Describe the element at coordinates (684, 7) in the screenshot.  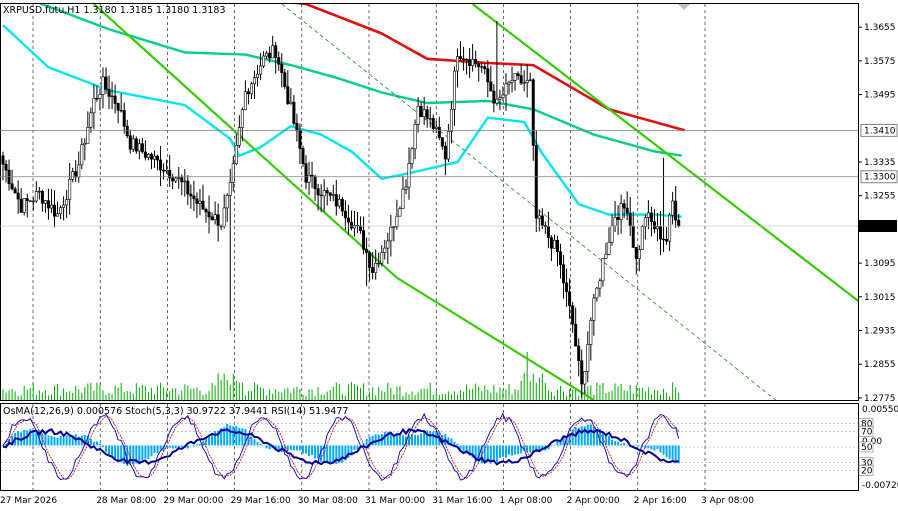
I see `scroll-marker-icon` at that location.